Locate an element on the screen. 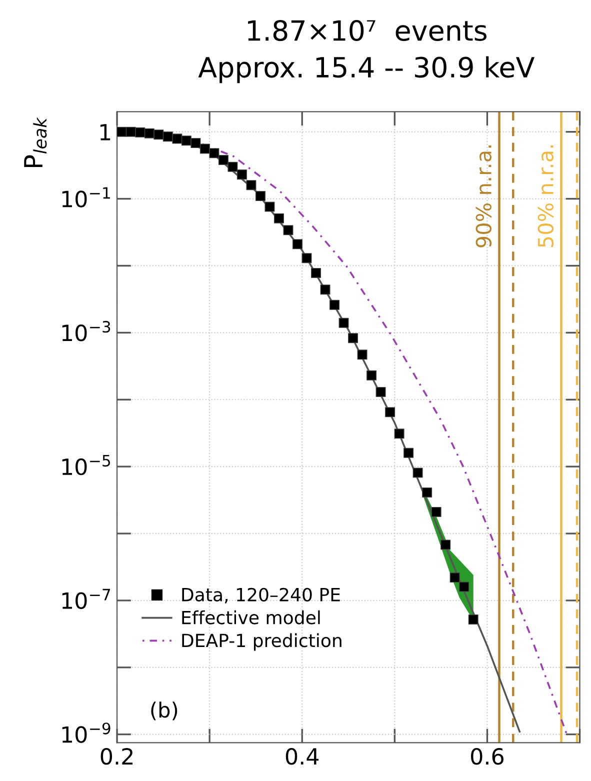 The image size is (591, 781). x-tick-label: 0.6 is located at coordinates (487, 756).